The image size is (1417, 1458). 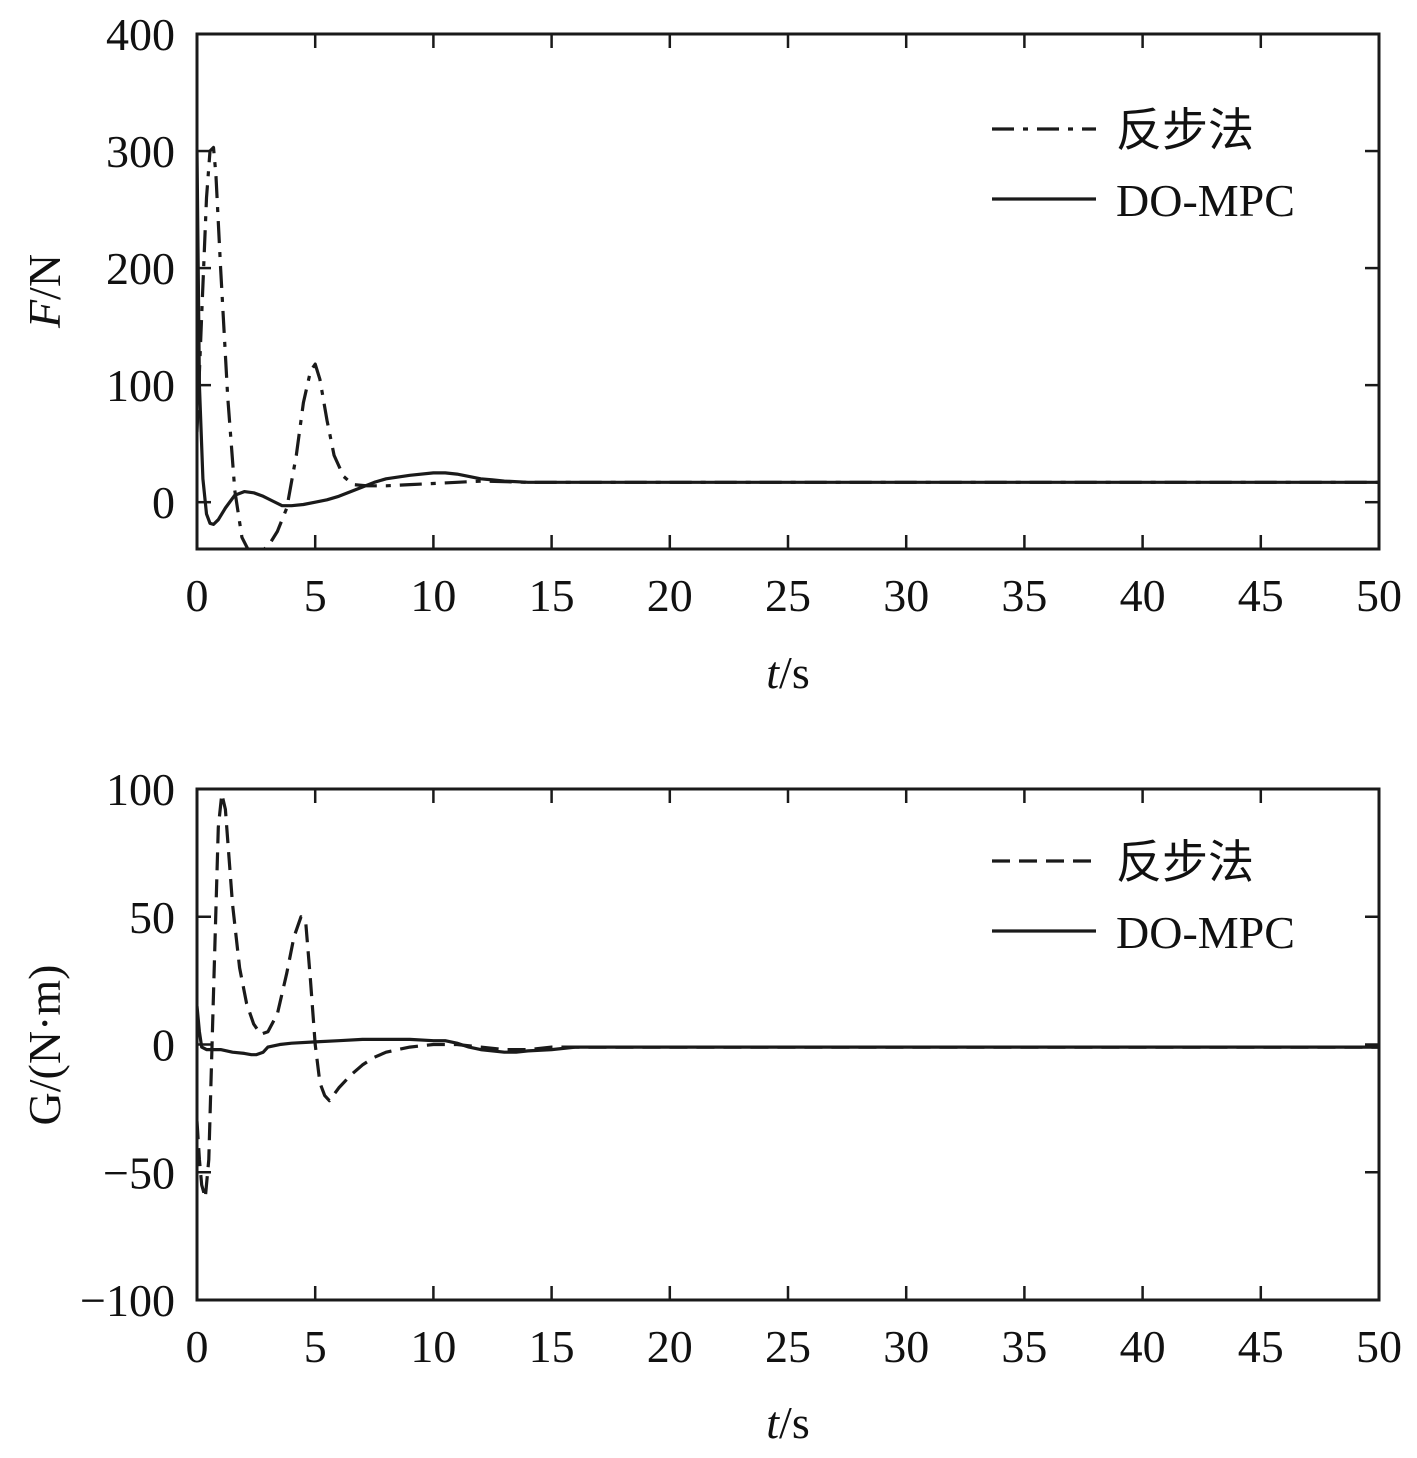 I want to click on force-y-tick-label: 0, so click(x=163, y=502).